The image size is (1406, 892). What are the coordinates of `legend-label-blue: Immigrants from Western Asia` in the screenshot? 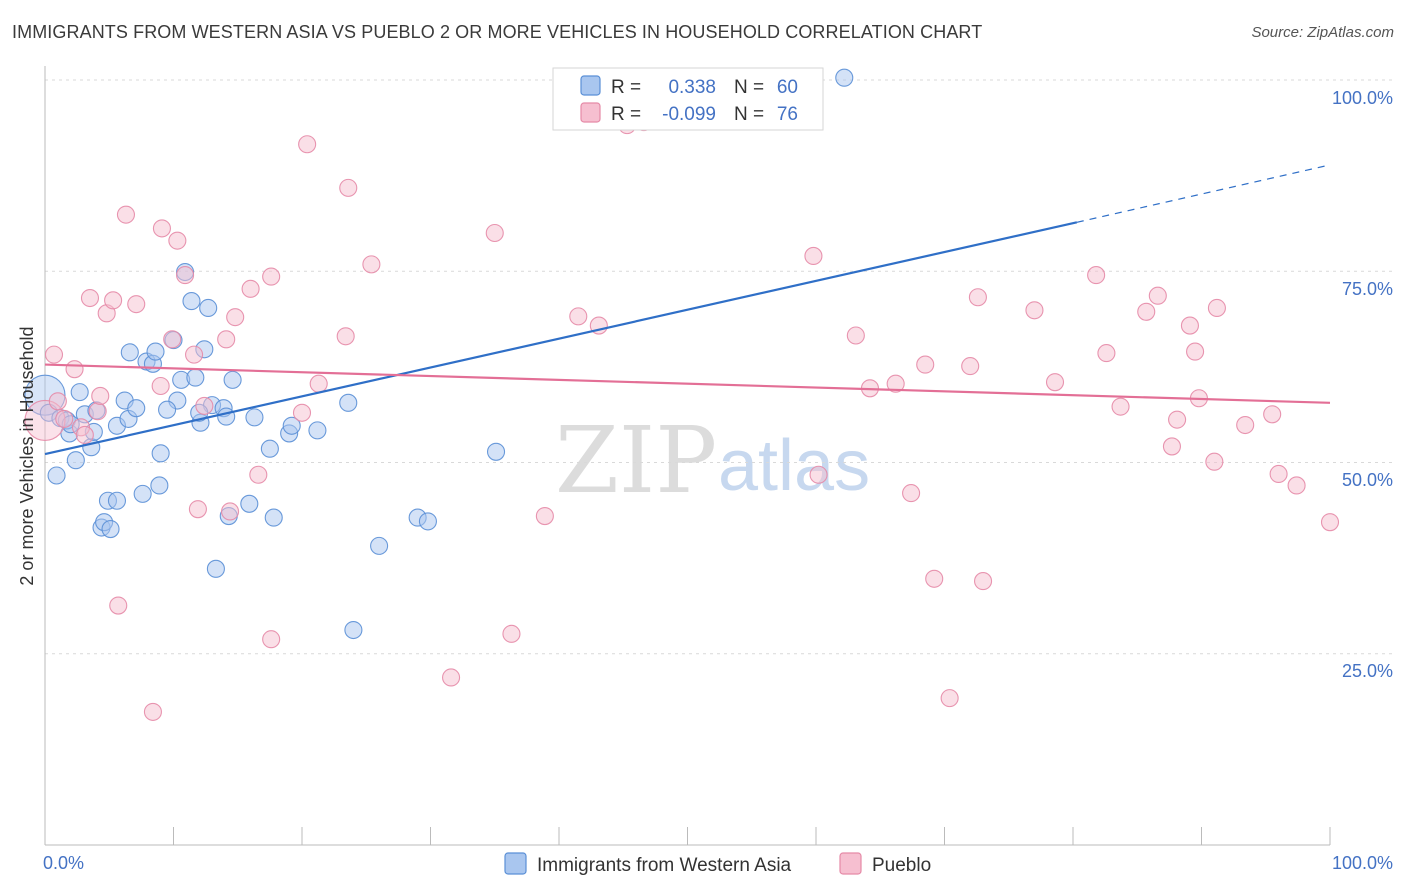 It's located at (664, 865).